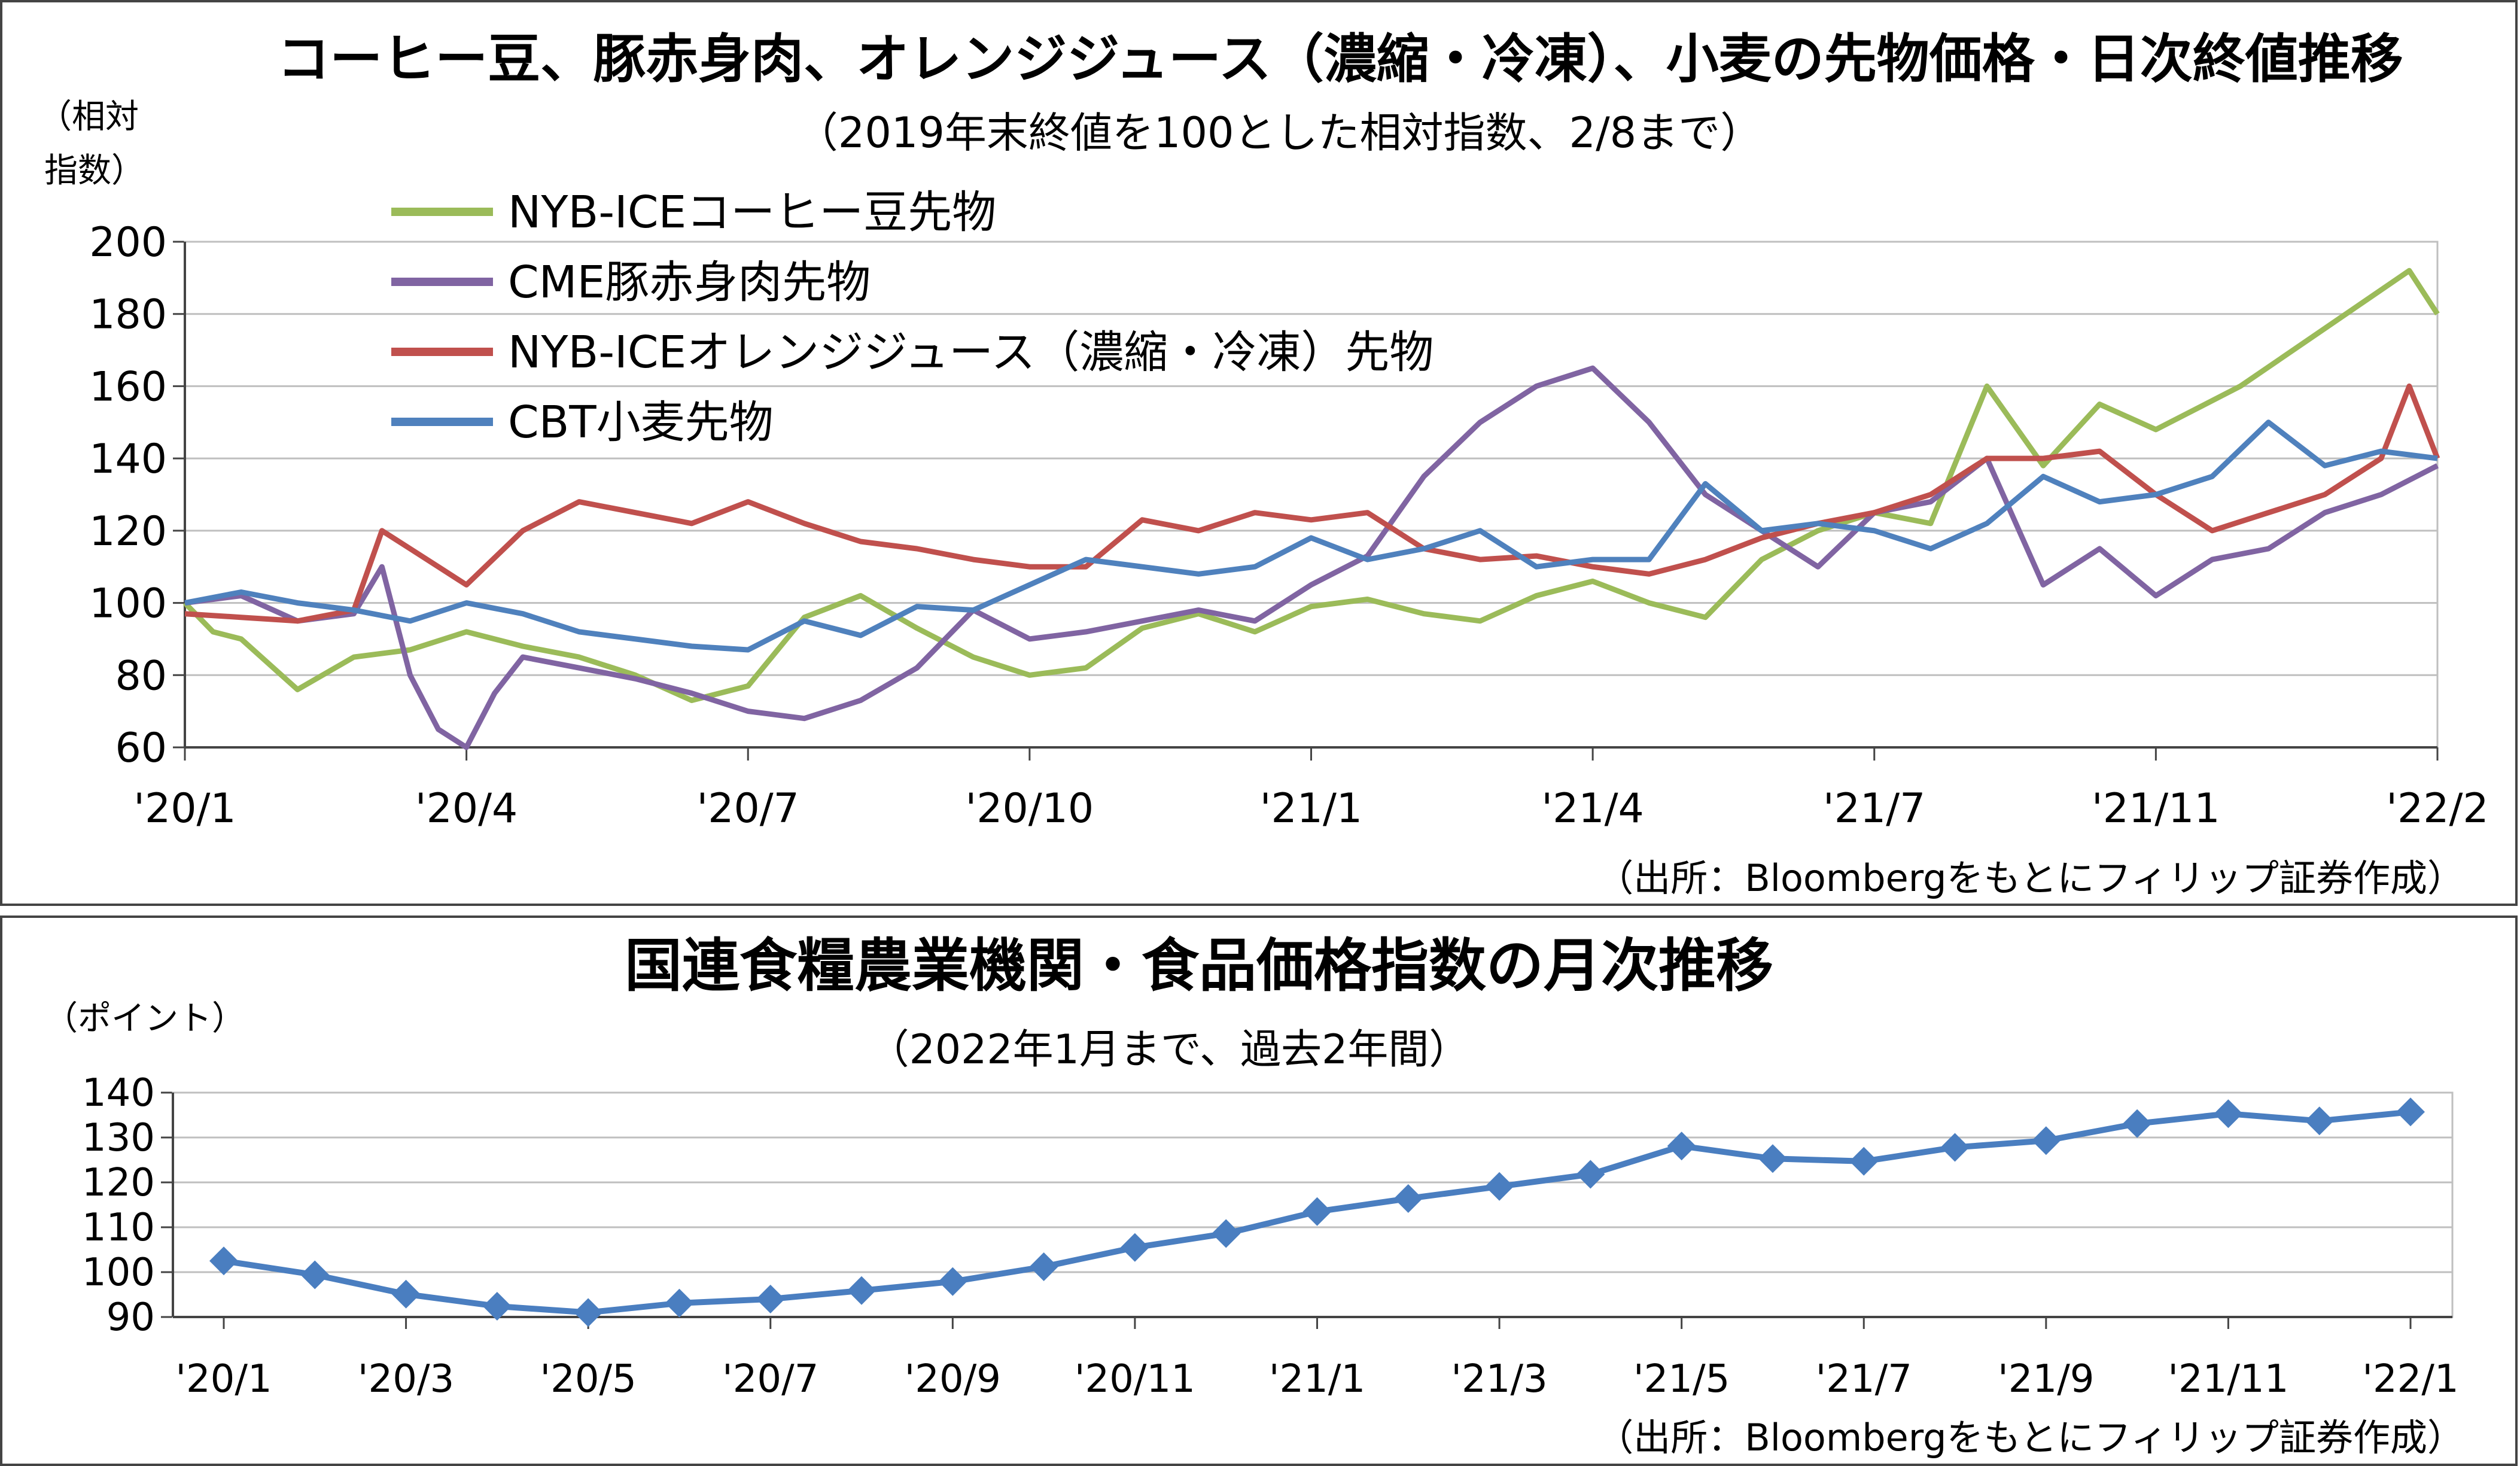 The height and width of the screenshot is (1466, 2520). What do you see at coordinates (752, 212) in the screenshot?
I see `legend-label: NYB-ICEコーヒー豆先物` at bounding box center [752, 212].